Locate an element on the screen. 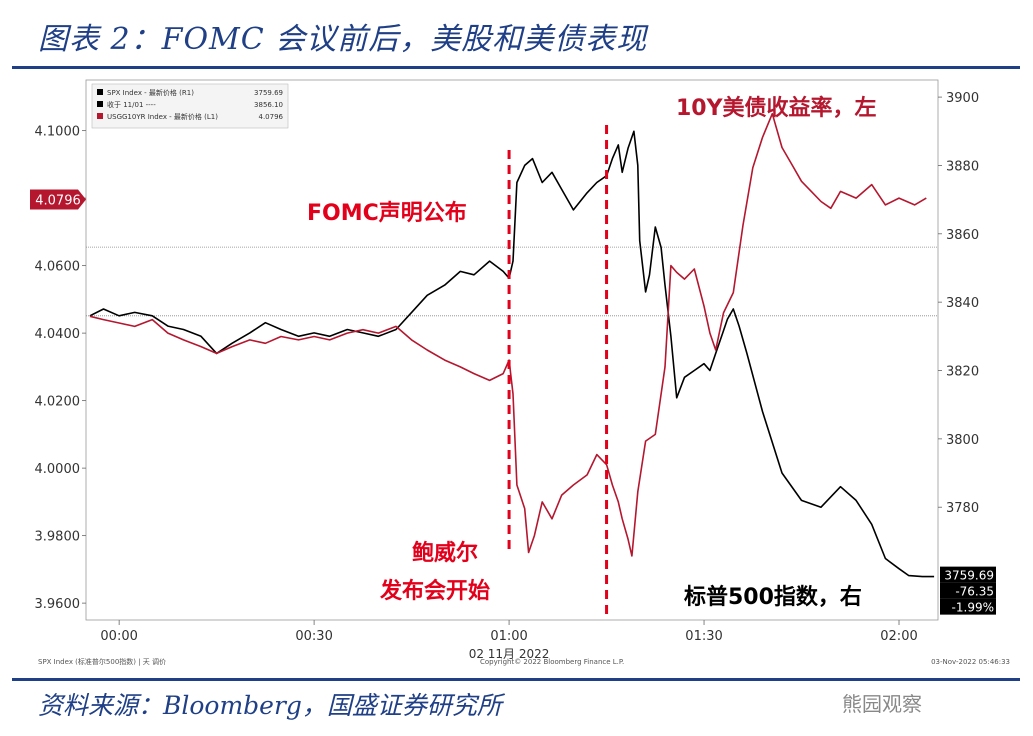 The image size is (1033, 736). legend-prev-value: 3856.10 is located at coordinates (268, 105).